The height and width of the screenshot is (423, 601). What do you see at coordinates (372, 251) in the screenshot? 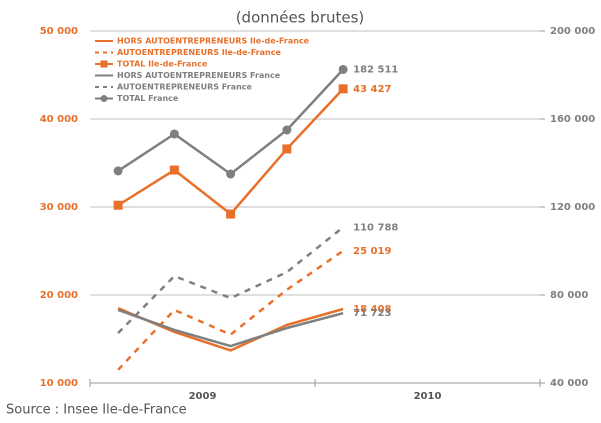
I see `data-label: 25 019` at bounding box center [372, 251].